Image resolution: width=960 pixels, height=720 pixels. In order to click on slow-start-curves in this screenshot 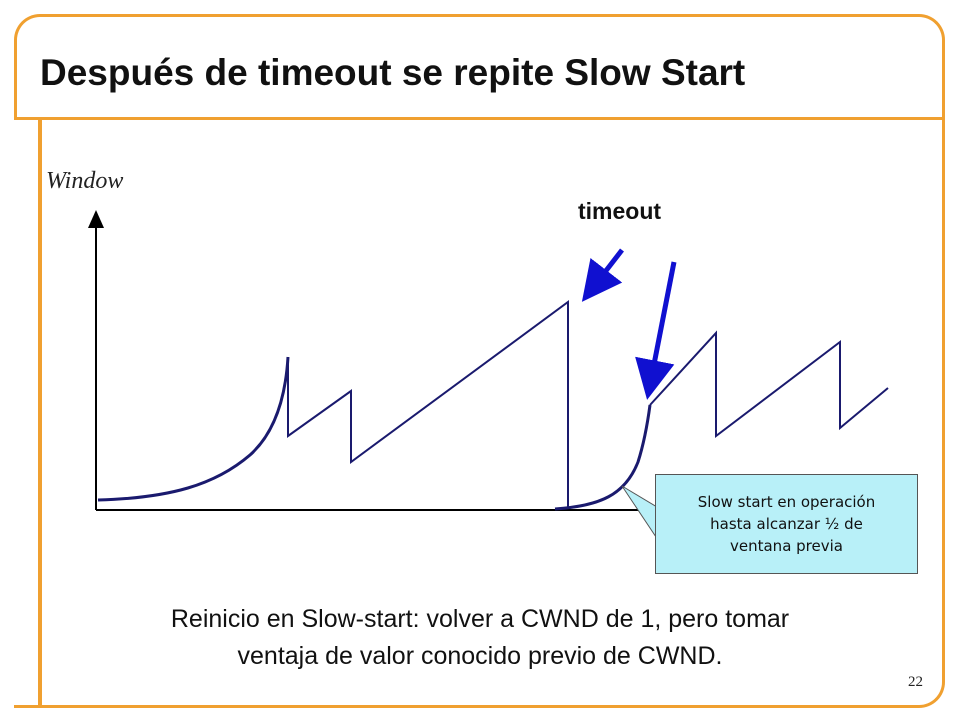, I will do `click(374, 433)`.